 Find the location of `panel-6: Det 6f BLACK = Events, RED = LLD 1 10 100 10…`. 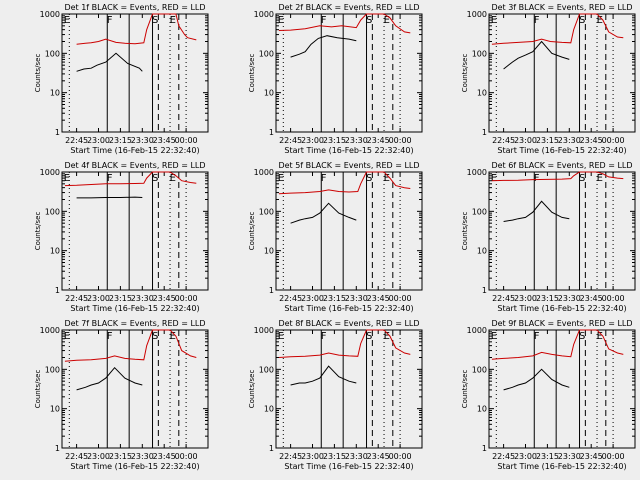

panel-6: Det 6f BLACK = Events, RED = LLD 1 10 100 10… is located at coordinates (548, 237).